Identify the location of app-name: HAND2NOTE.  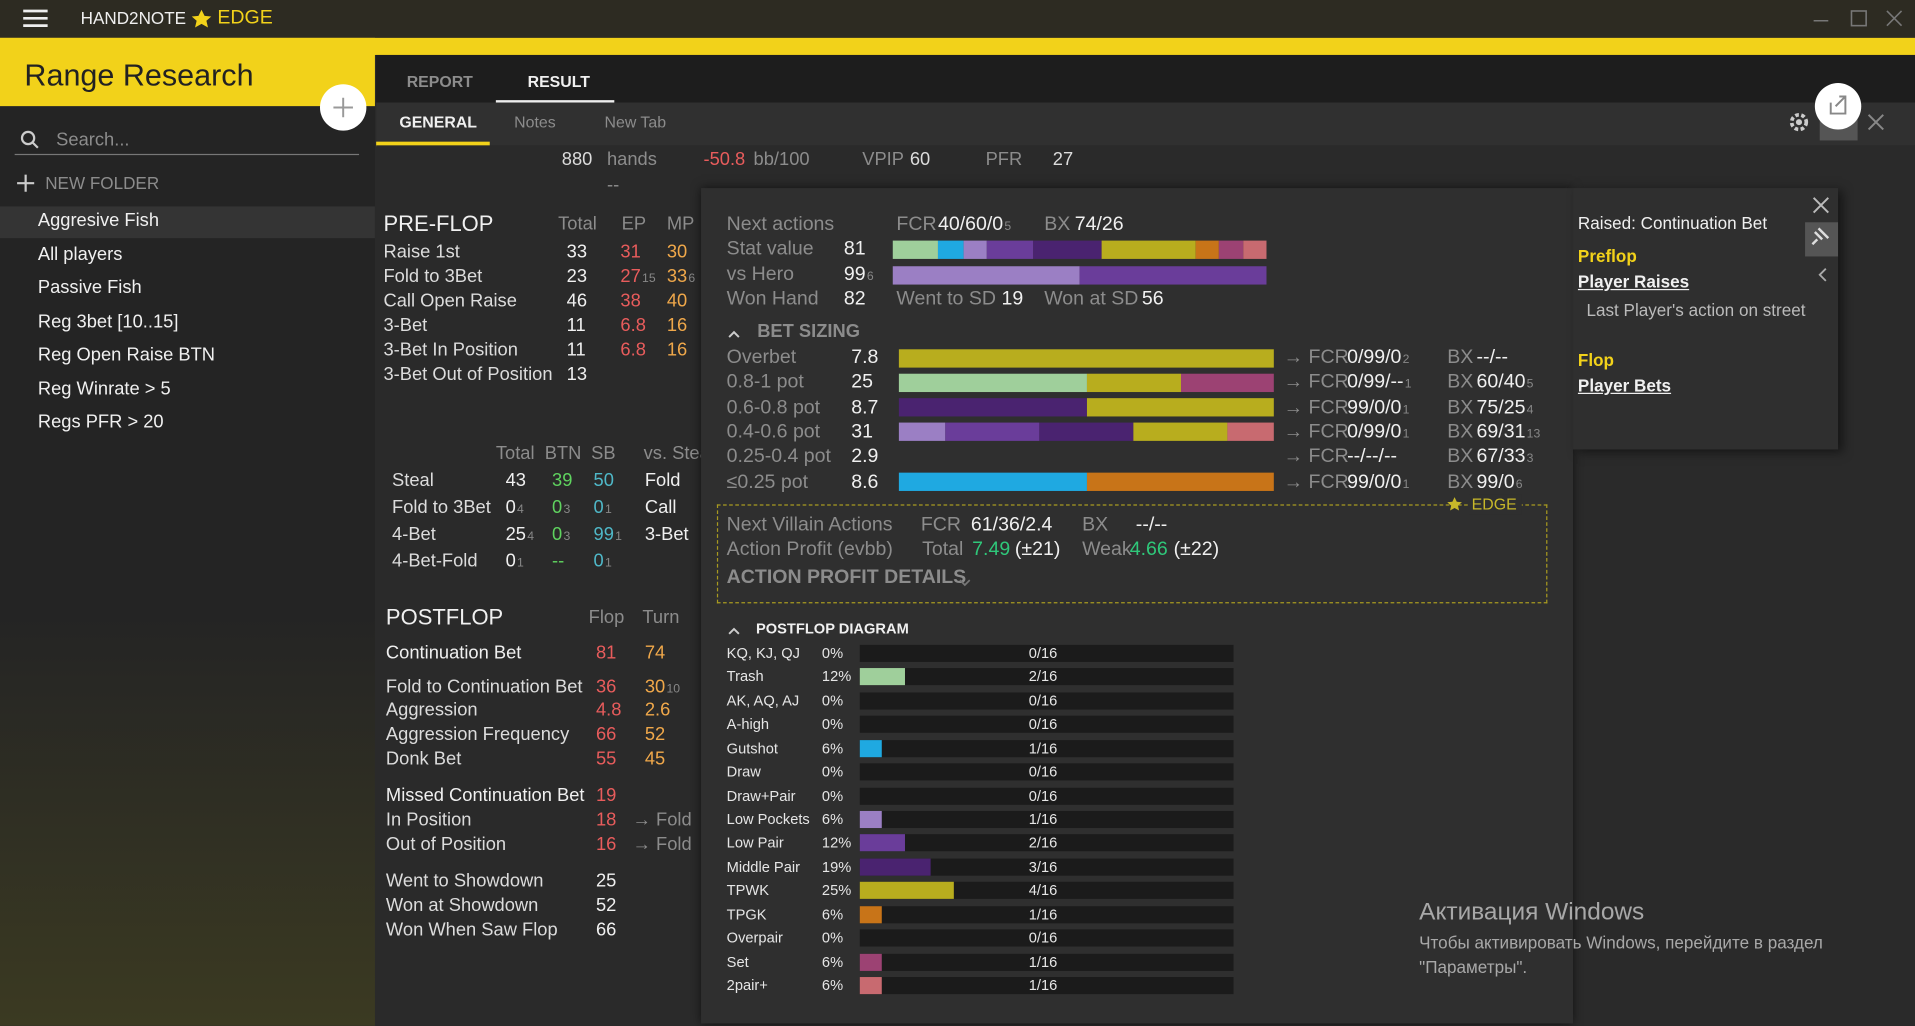
(133, 18).